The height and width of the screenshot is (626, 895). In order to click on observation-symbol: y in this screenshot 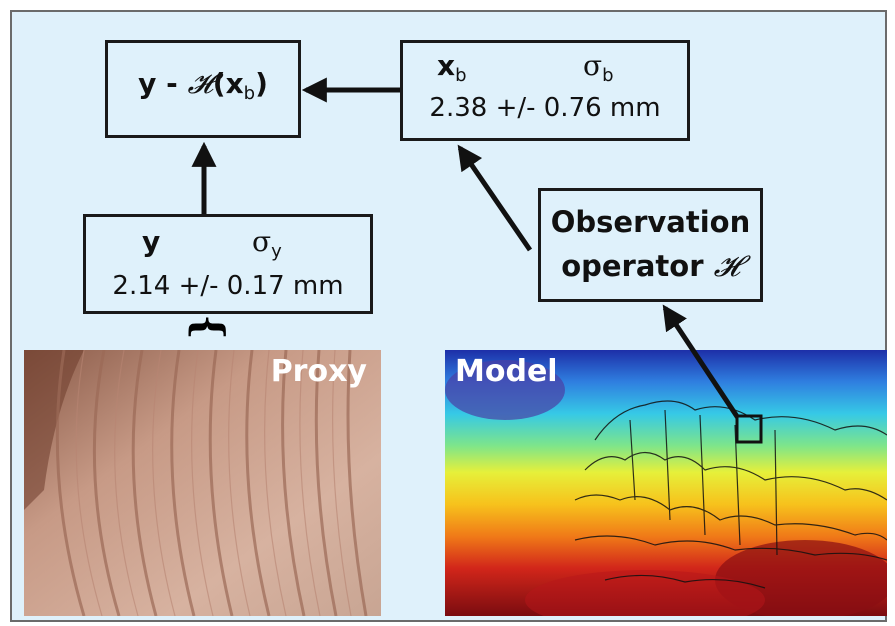, I will do `click(151, 241)`.